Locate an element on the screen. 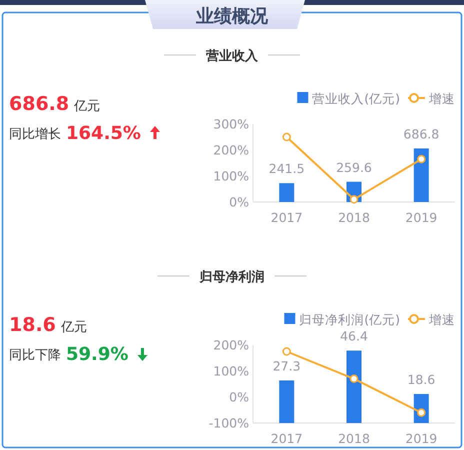 This screenshot has height=450, width=464. text: 同比增长 is located at coordinates (35, 134).